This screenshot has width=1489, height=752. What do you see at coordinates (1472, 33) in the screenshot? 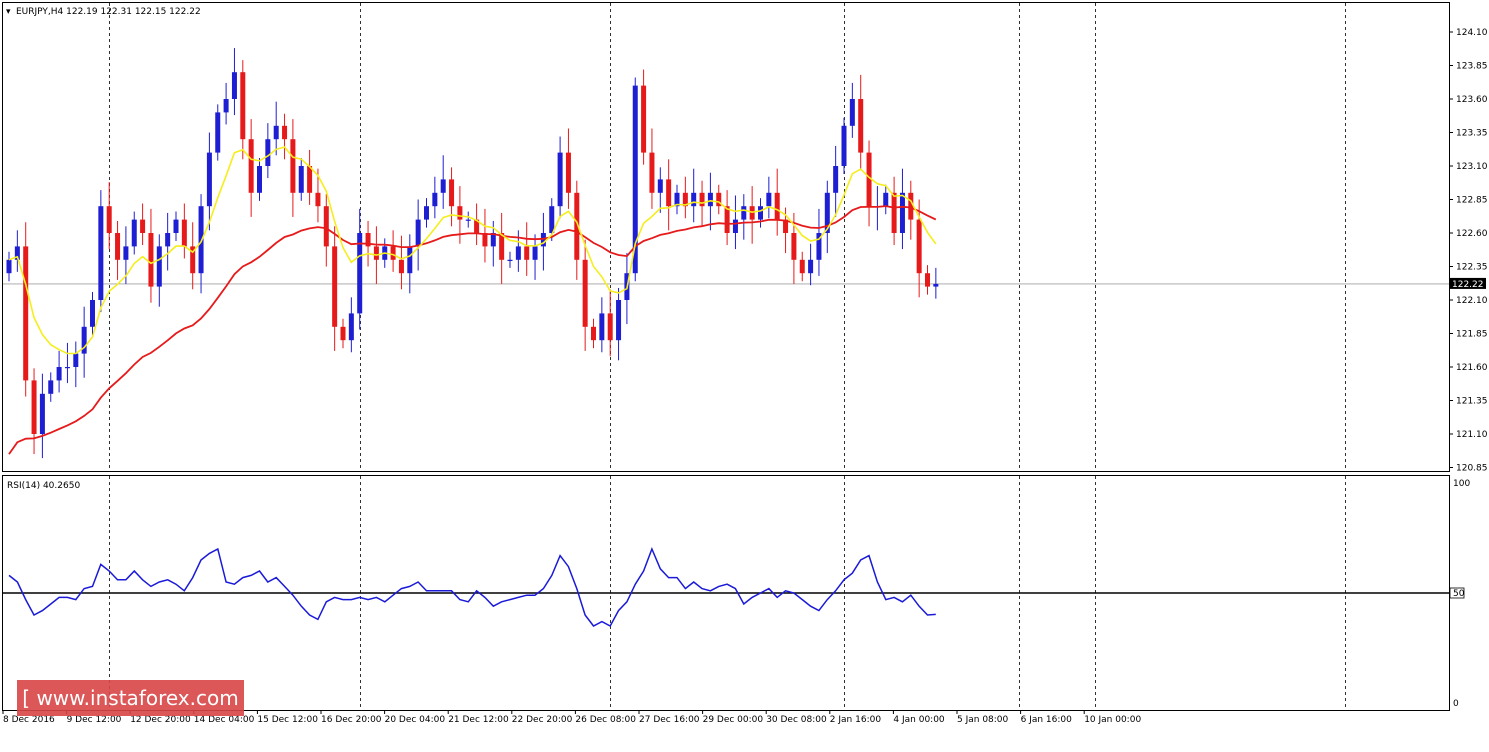
I see `price-tick-label: 124.10` at bounding box center [1472, 33].